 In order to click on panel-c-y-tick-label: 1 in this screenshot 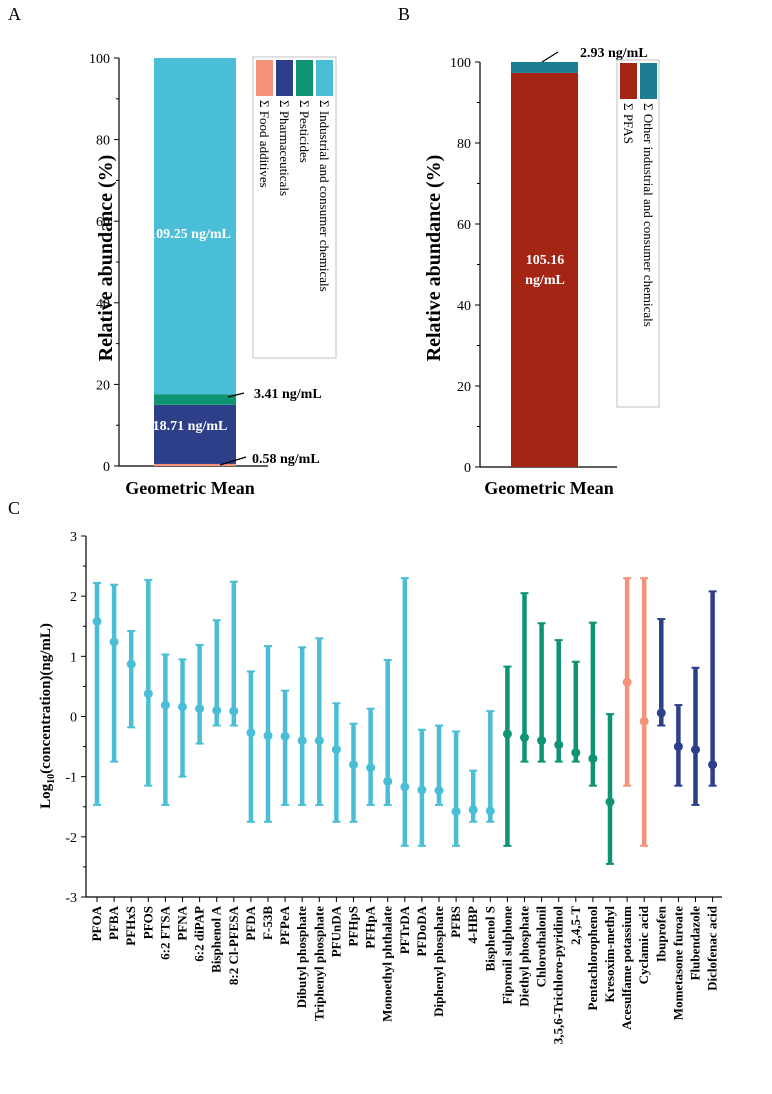, I will do `click(73, 657)`.